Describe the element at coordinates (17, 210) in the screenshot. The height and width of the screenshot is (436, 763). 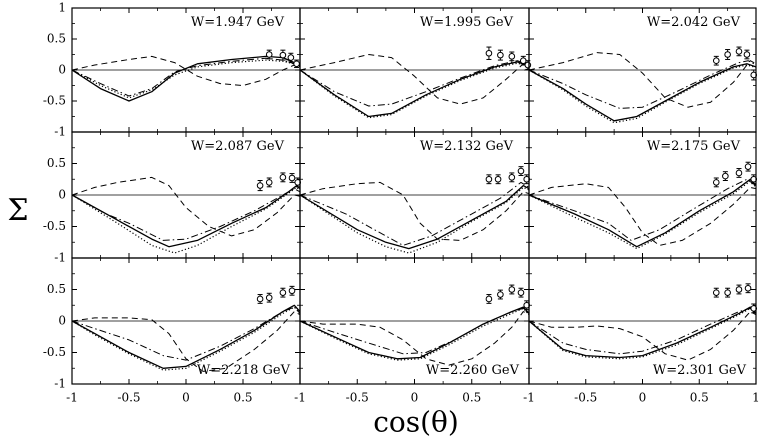
I see `y-axis-label: Σ` at that location.